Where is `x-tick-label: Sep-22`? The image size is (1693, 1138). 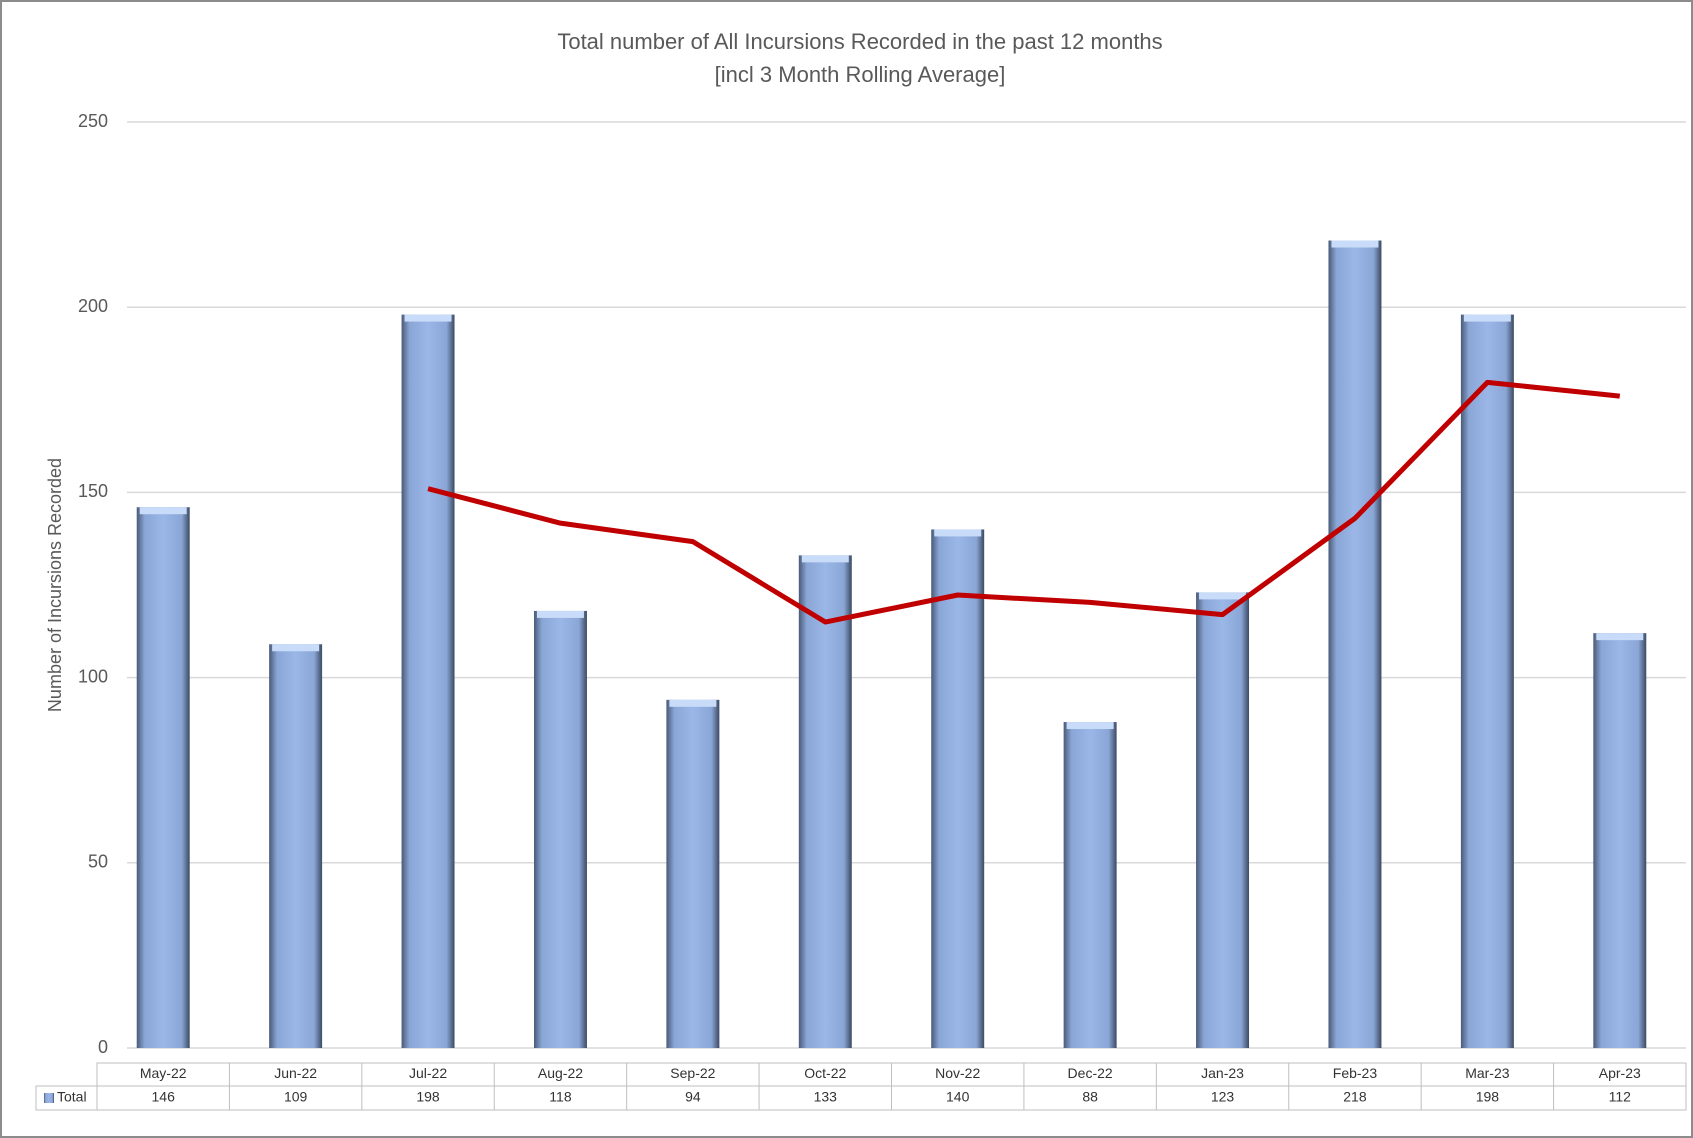 x-tick-label: Sep-22 is located at coordinates (692, 1073).